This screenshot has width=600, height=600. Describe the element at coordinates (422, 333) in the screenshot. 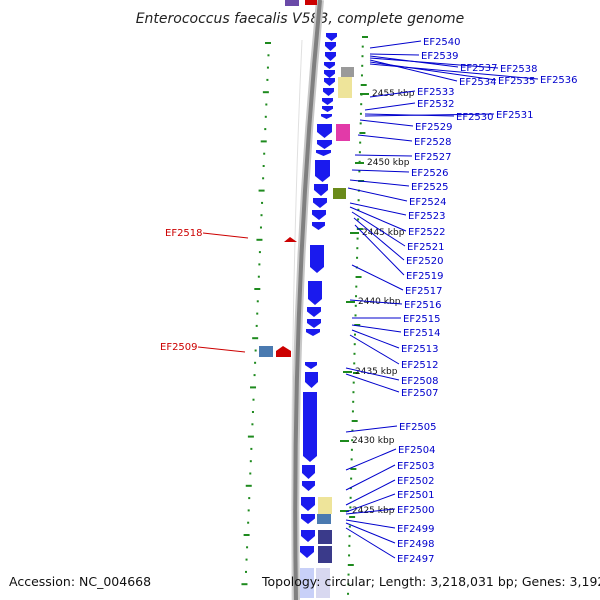

I see `gene-label-ef2514: EF2514` at that location.